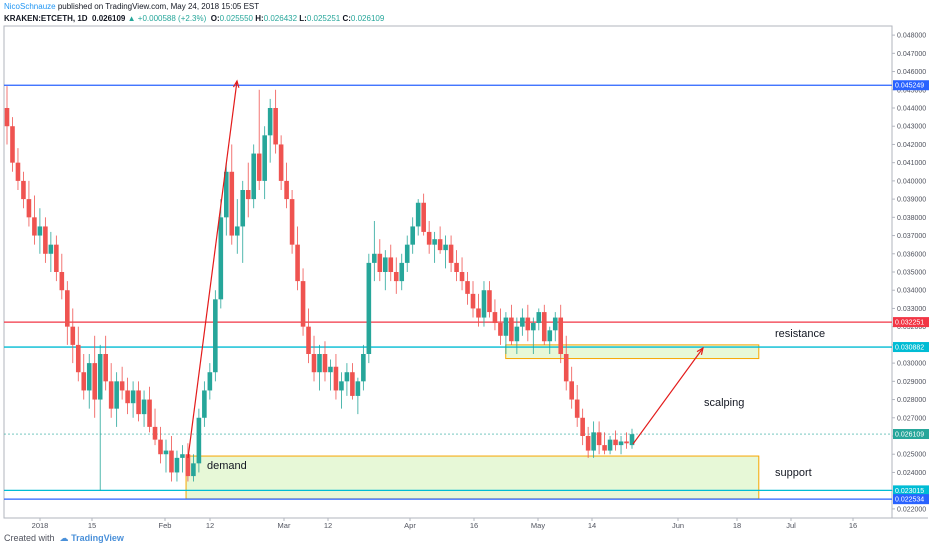  What do you see at coordinates (472, 477) in the screenshot?
I see `demand-zone` at bounding box center [472, 477].